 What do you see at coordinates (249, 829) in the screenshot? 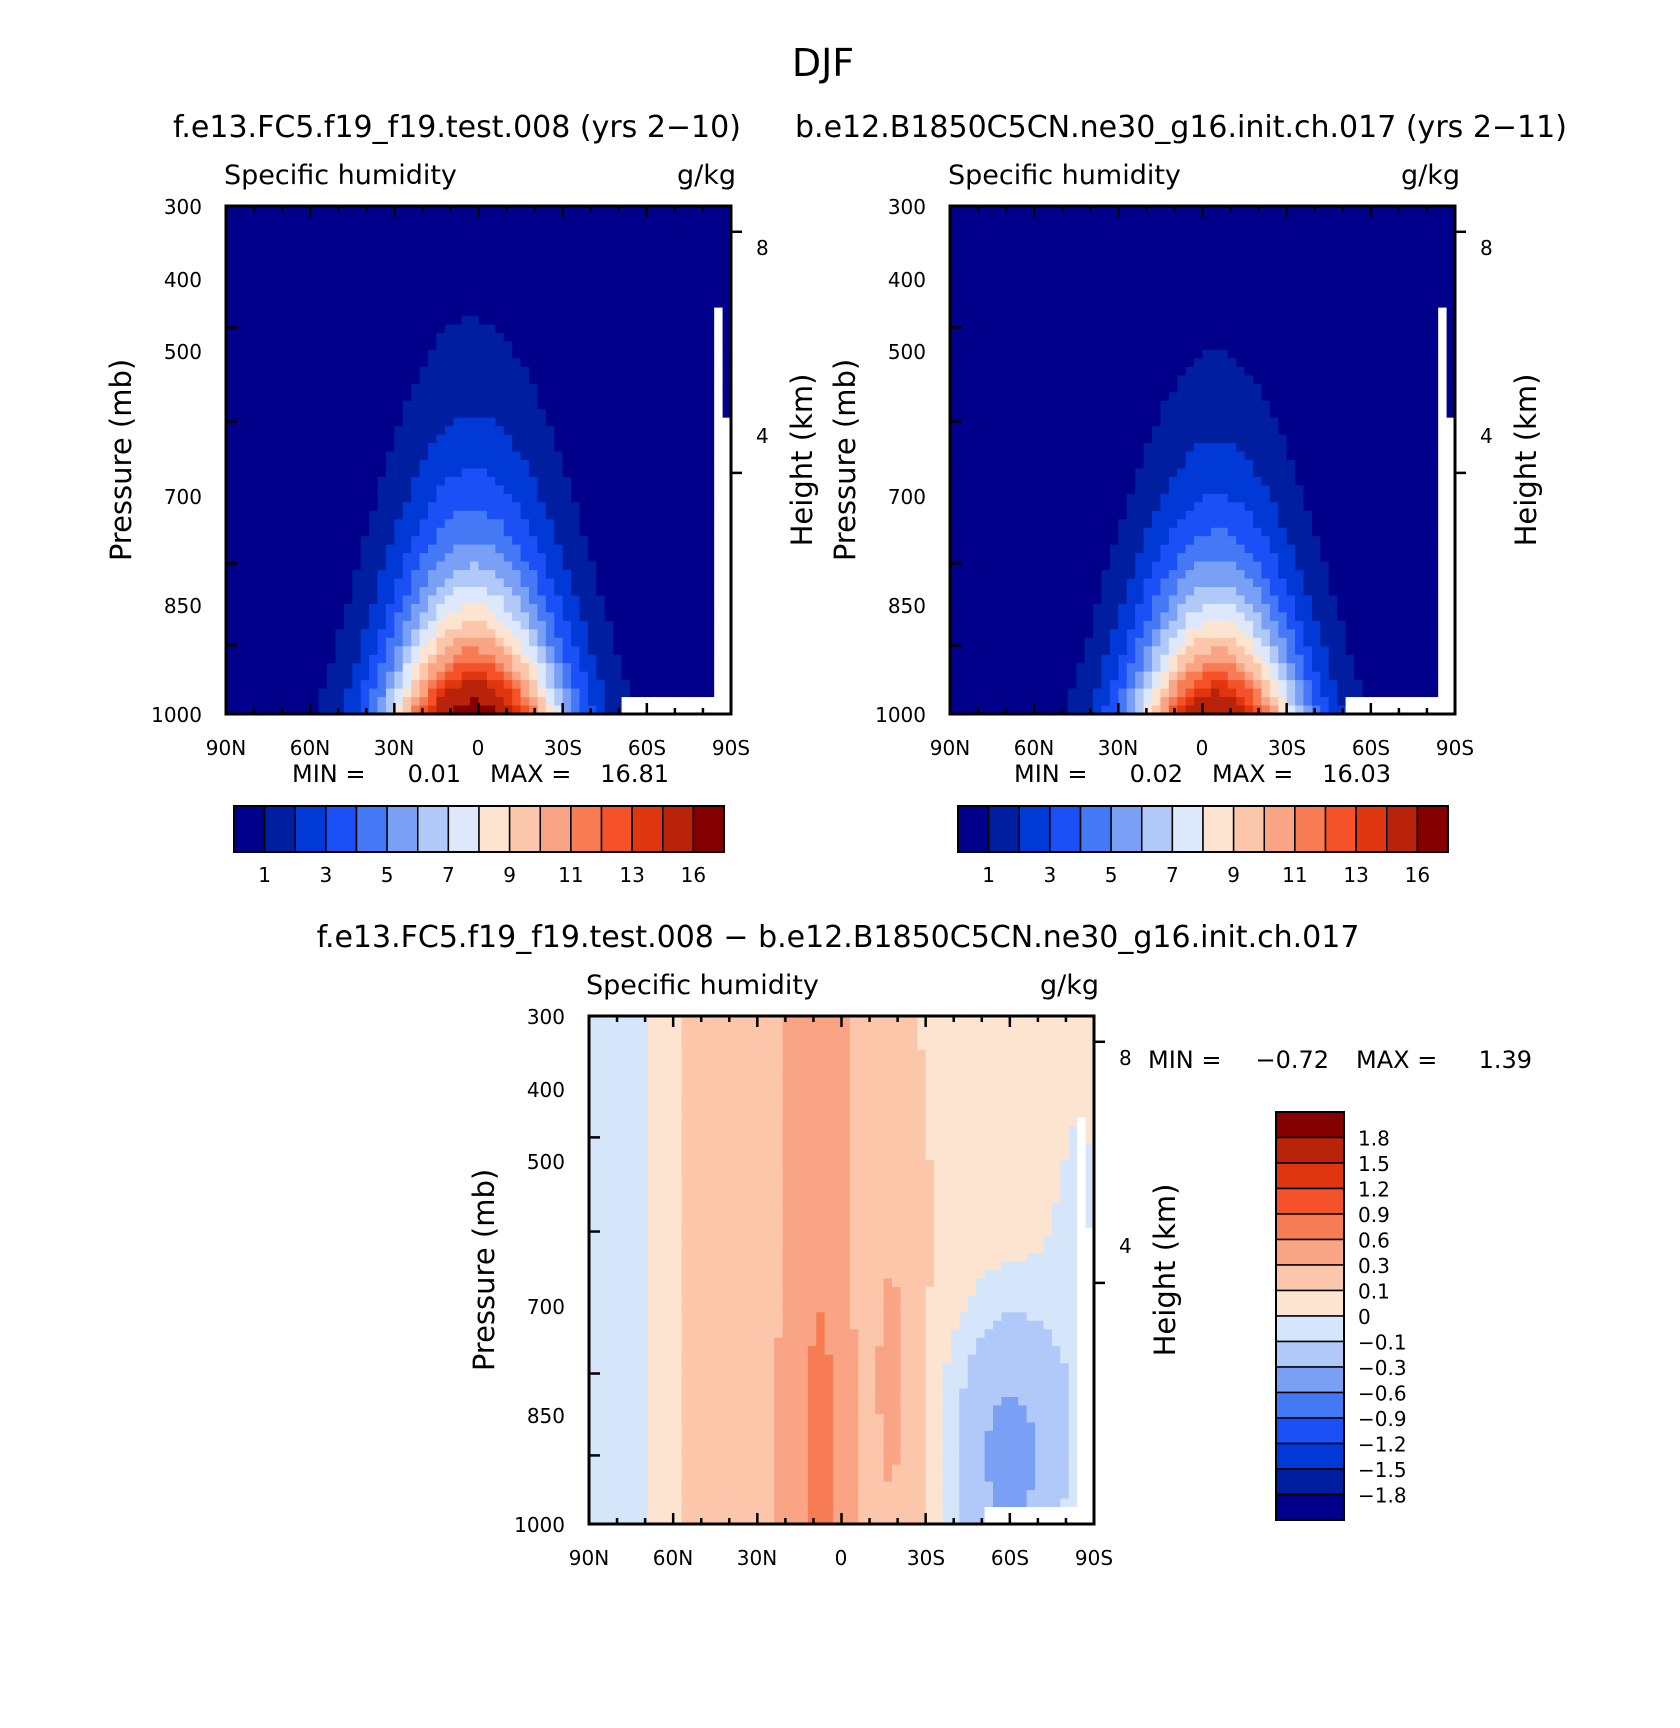
I see `test-colorbar-box` at bounding box center [249, 829].